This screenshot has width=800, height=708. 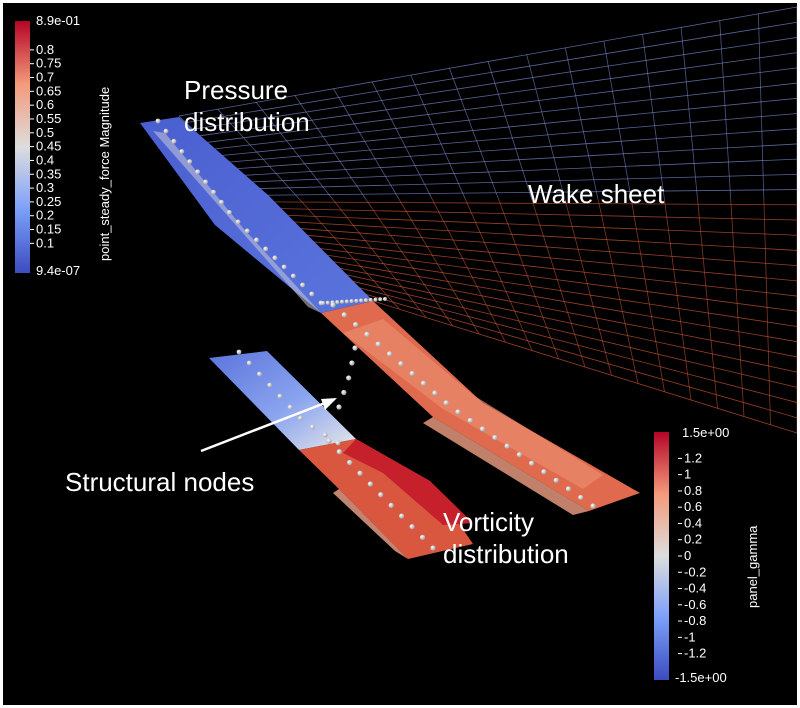 What do you see at coordinates (48, 63) in the screenshot?
I see `colorbar-tick-label: 0.75` at bounding box center [48, 63].